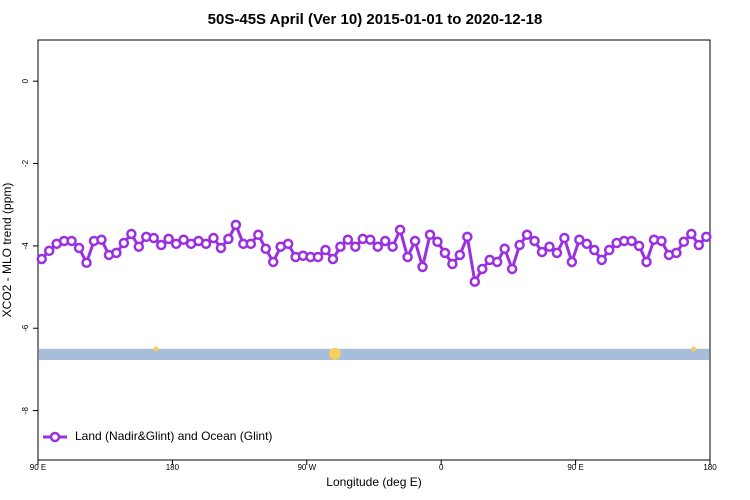 The width and height of the screenshot is (750, 500). What do you see at coordinates (441, 467) in the screenshot?
I see `x-tick-label: 0` at bounding box center [441, 467].